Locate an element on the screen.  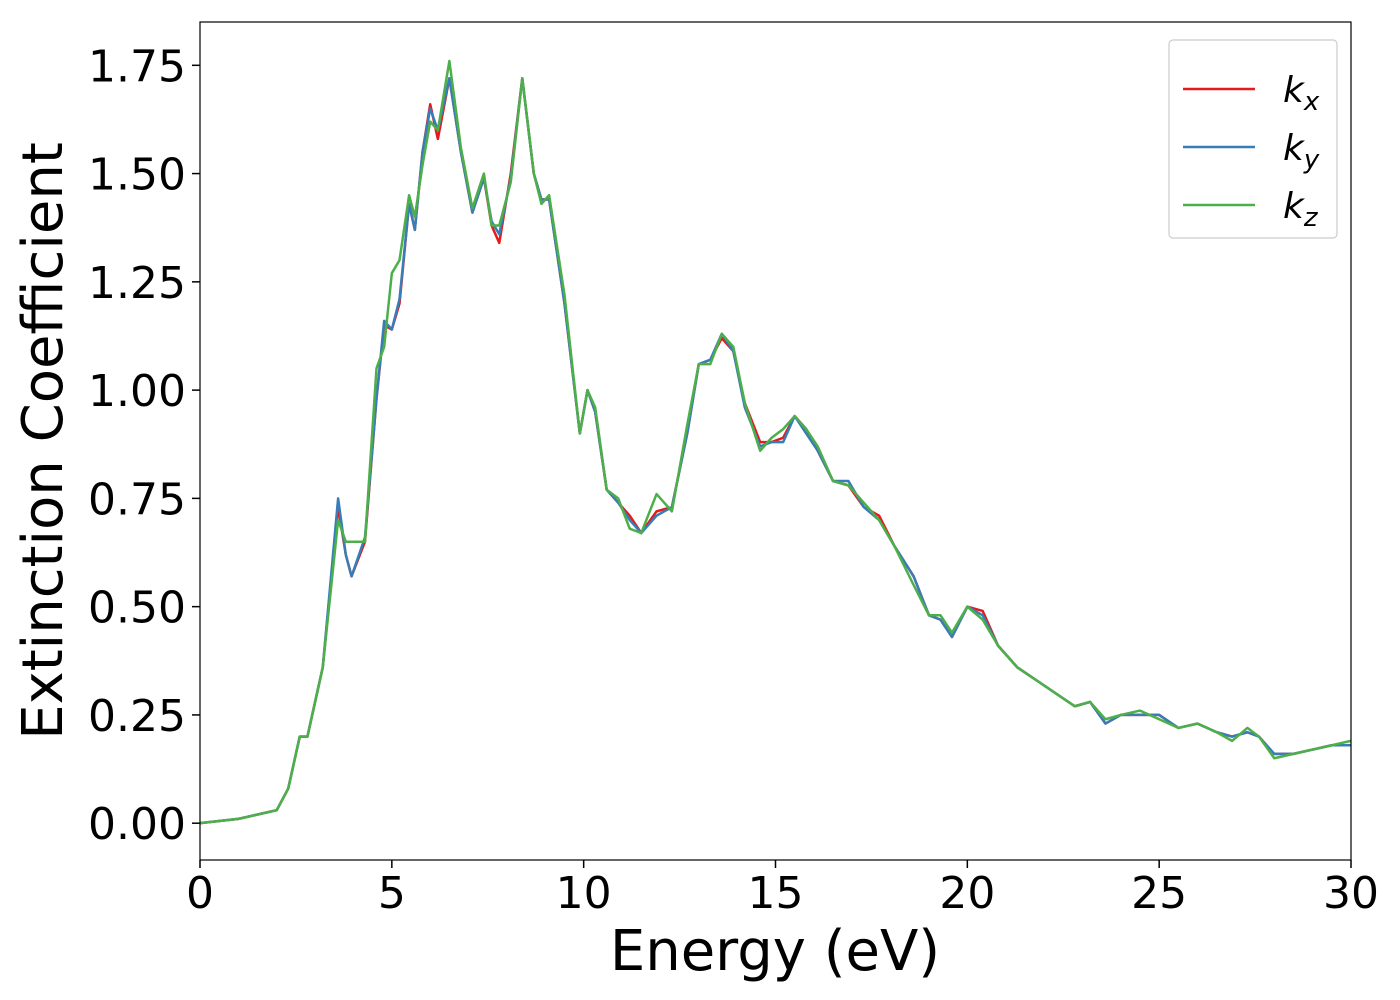
x-tick-label: 15 is located at coordinates (776, 893).